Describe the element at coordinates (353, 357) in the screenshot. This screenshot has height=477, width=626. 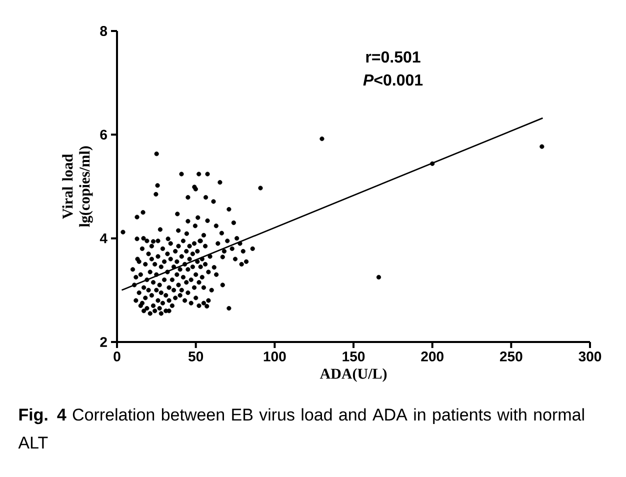
I see `x-tick-label: 150` at that location.